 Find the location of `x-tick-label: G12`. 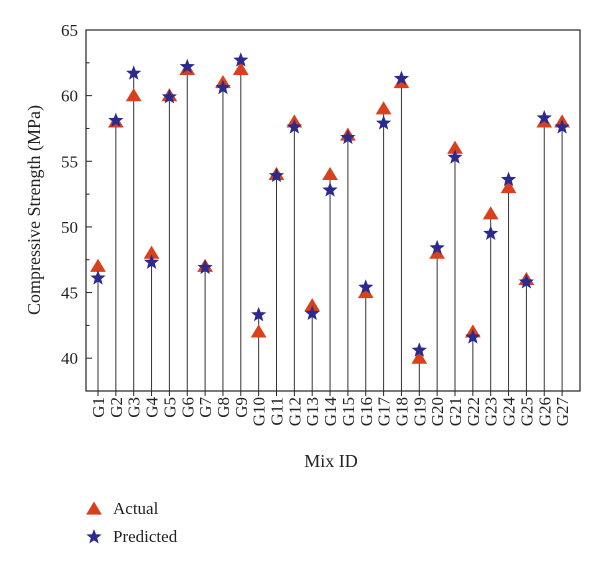

x-tick-label: G12 is located at coordinates (294, 411).